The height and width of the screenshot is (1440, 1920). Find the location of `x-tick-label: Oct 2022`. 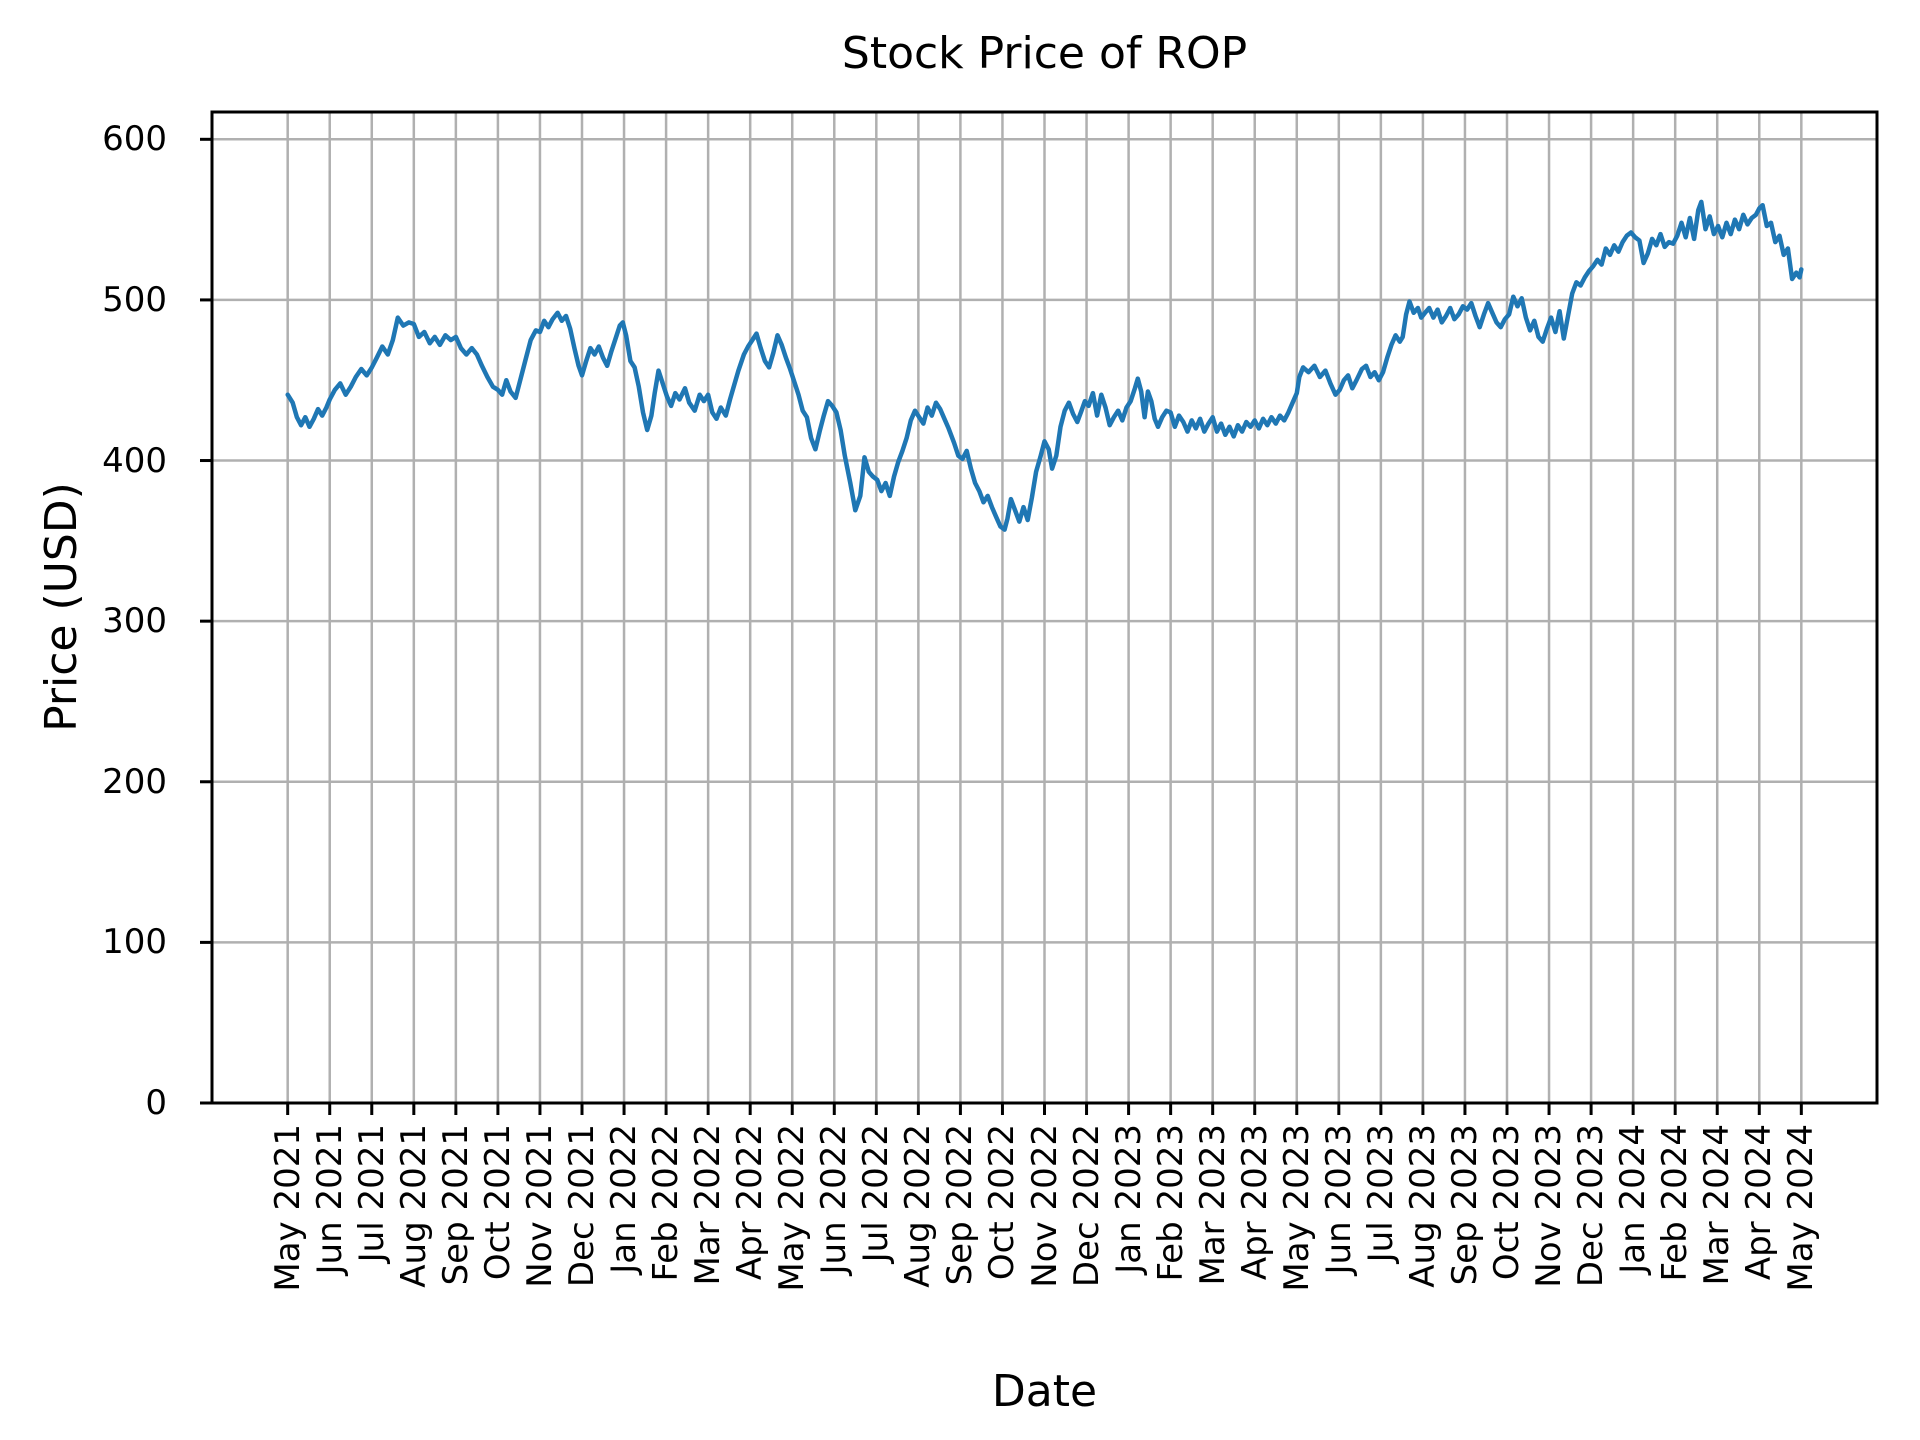

x-tick-label: Oct 2022 is located at coordinates (1002, 1202).